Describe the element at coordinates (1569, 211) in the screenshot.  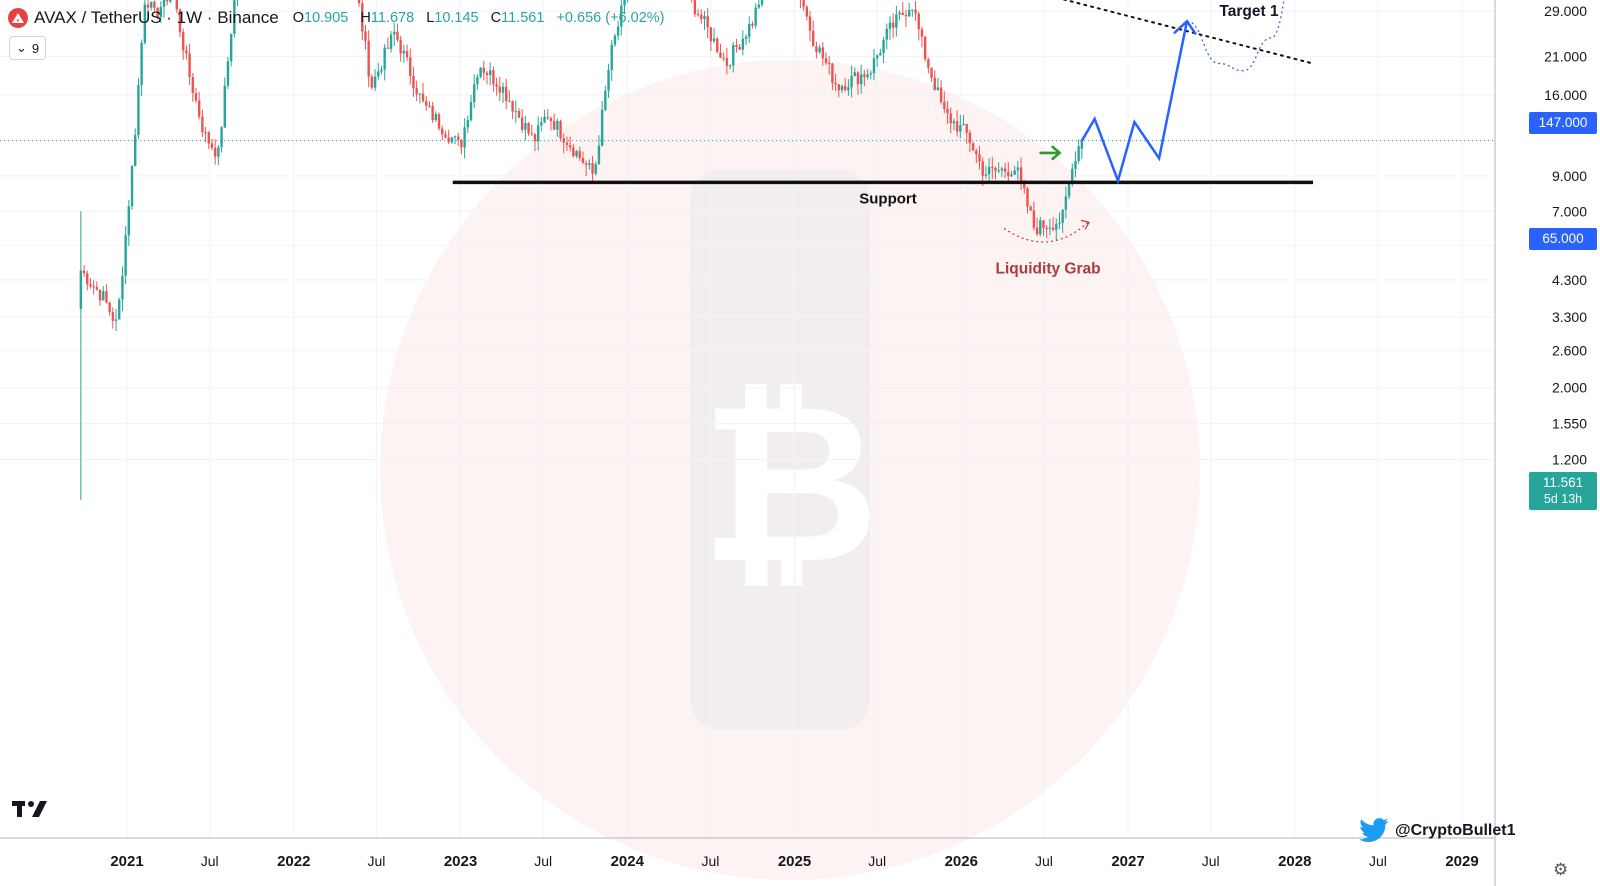
I see `price-tick-label: 7.000` at that location.